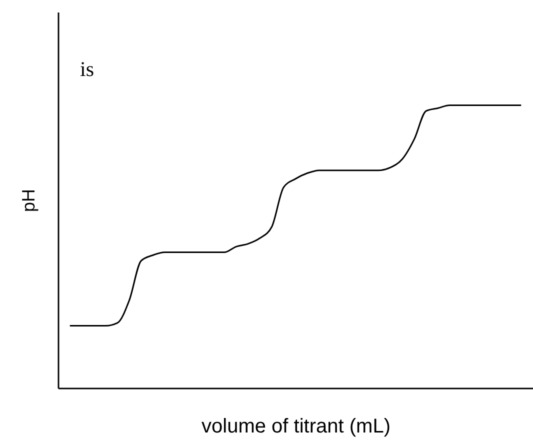 This screenshot has width=533, height=443. I want to click on y-axis-title: pH, so click(28, 200).